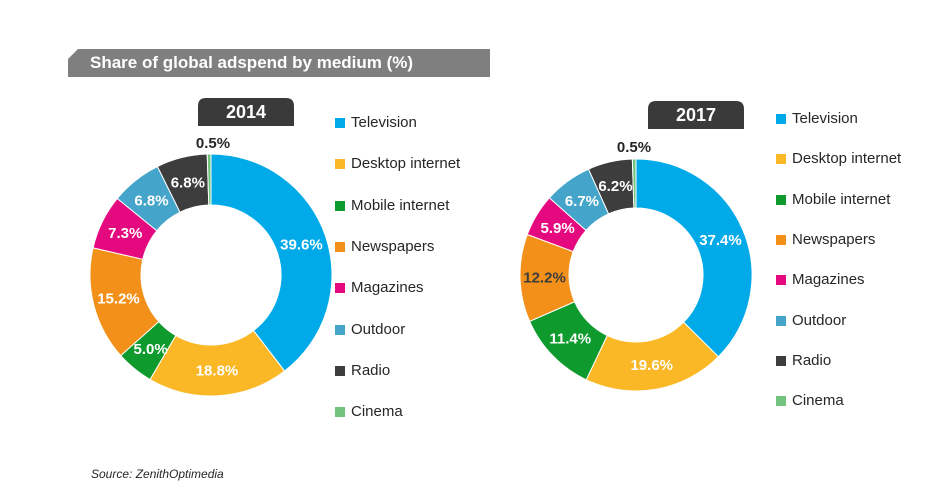 The image size is (940, 503). I want to click on data-label-2017-cinema: 0.5%, so click(634, 147).